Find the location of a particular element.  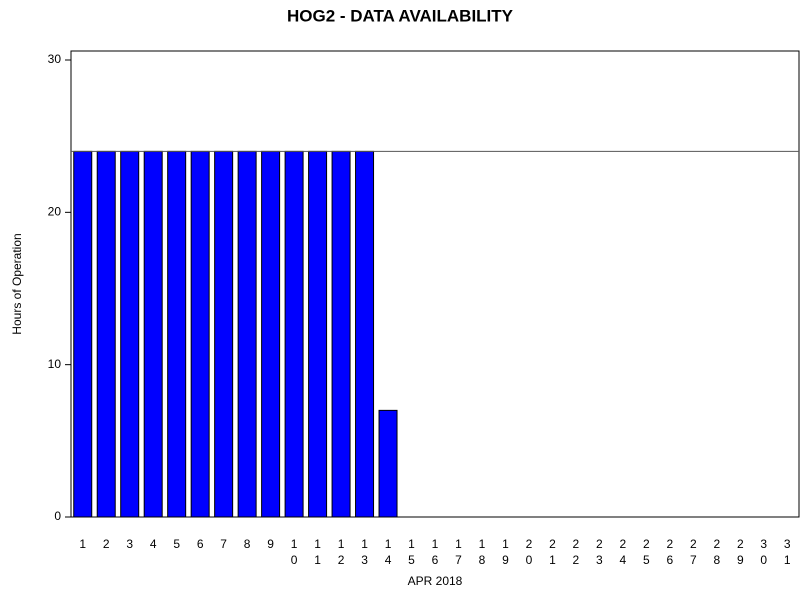

chart-title: HOG2 - DATA AVAILABILITY is located at coordinates (400, 15).